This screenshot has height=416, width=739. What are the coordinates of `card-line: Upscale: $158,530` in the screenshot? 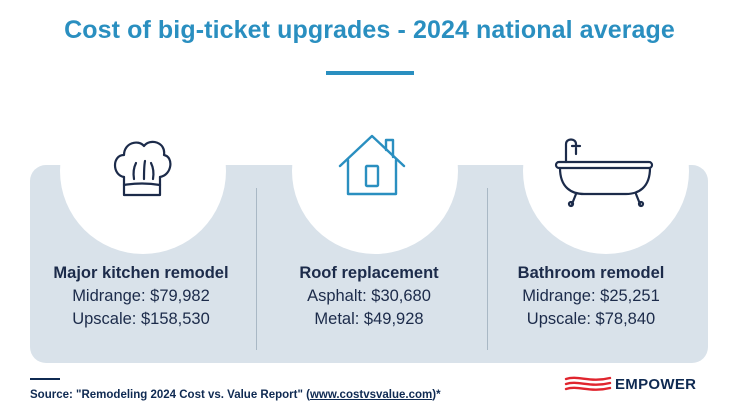 It's located at (141, 319).